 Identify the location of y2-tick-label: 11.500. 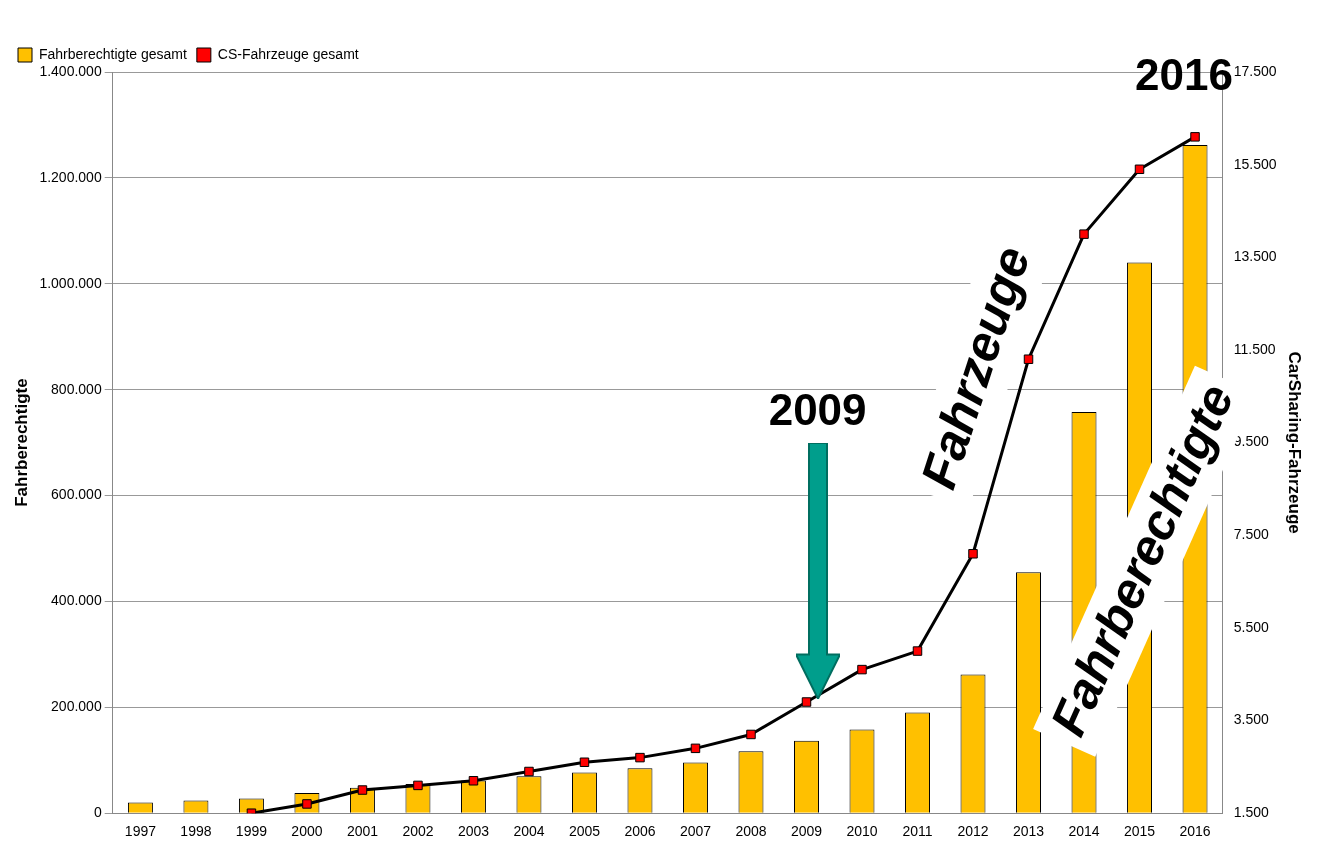
(1254, 348).